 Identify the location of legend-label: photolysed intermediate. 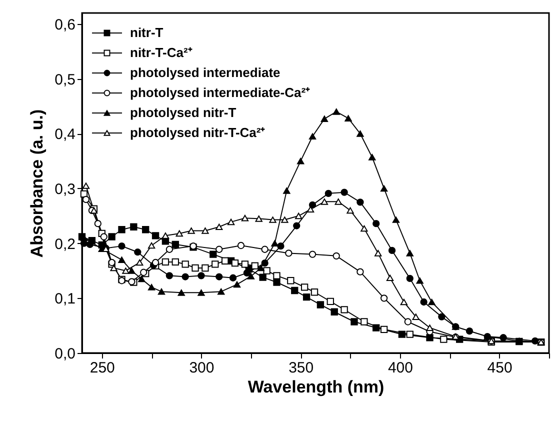
(205, 72).